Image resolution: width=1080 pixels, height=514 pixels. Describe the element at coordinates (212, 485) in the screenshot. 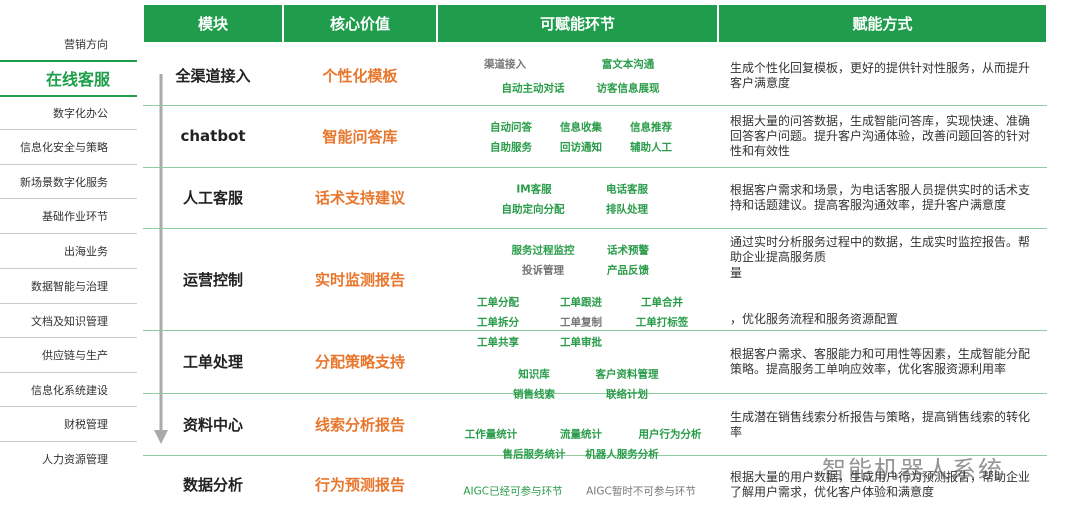

I see `module: 数据分析` at that location.